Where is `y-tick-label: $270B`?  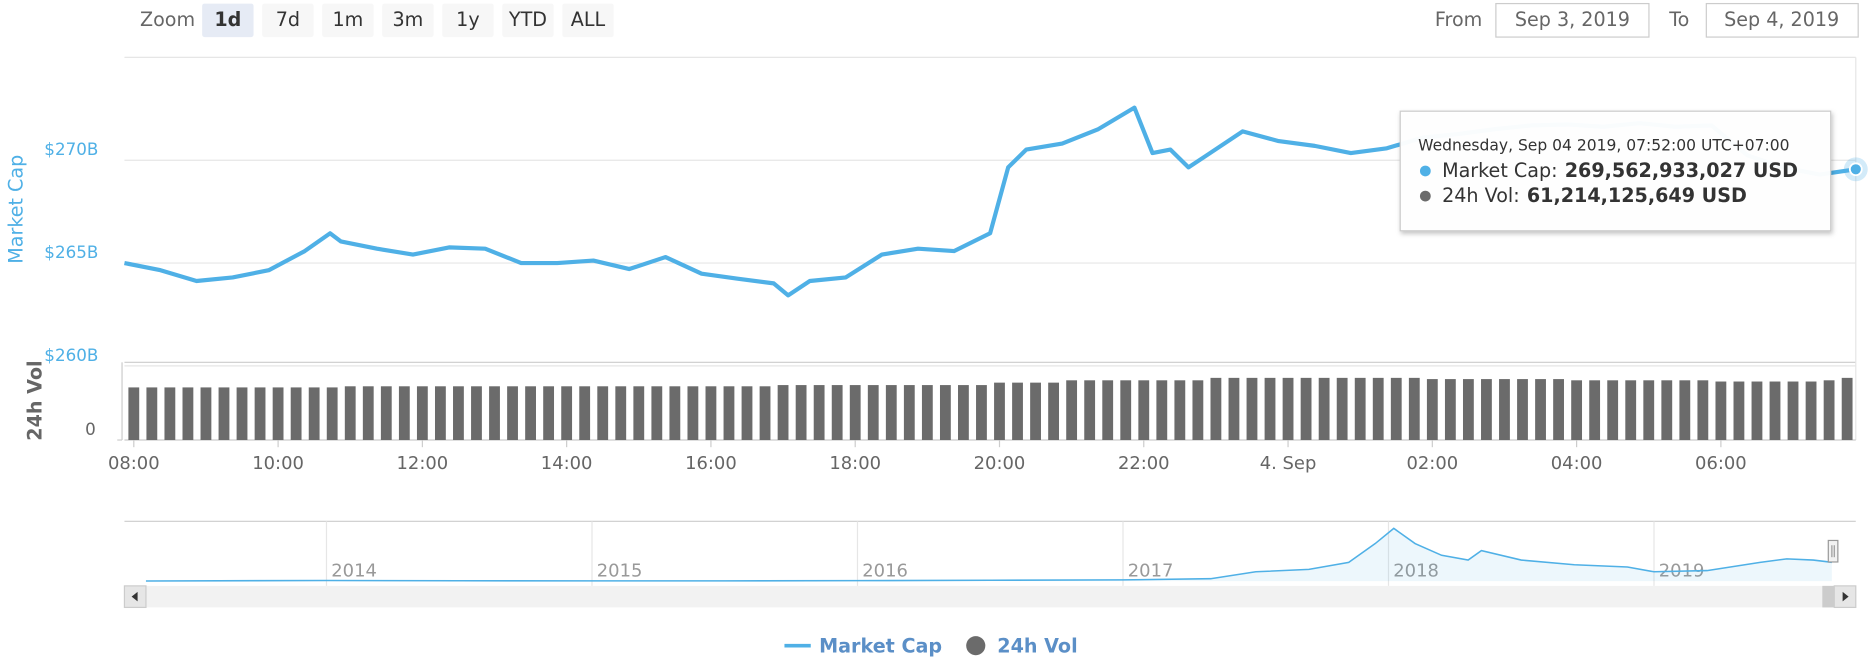 y-tick-label: $270B is located at coordinates (71, 149).